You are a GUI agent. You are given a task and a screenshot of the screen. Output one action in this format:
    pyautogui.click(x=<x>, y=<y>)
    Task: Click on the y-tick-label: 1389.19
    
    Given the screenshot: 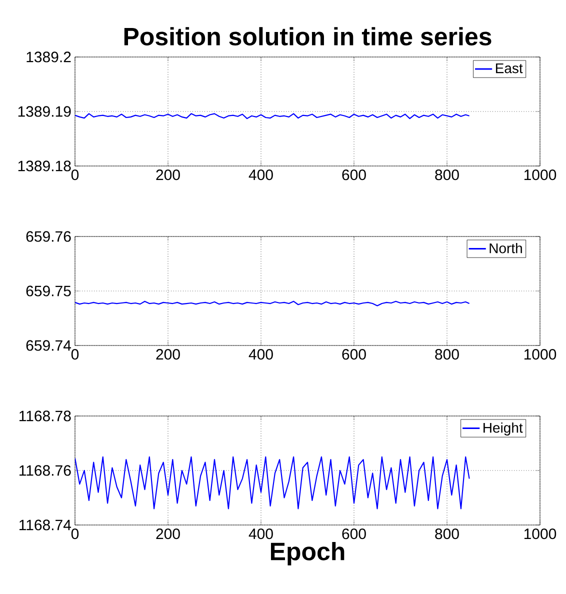 What is the action you would take?
    pyautogui.click(x=44, y=111)
    